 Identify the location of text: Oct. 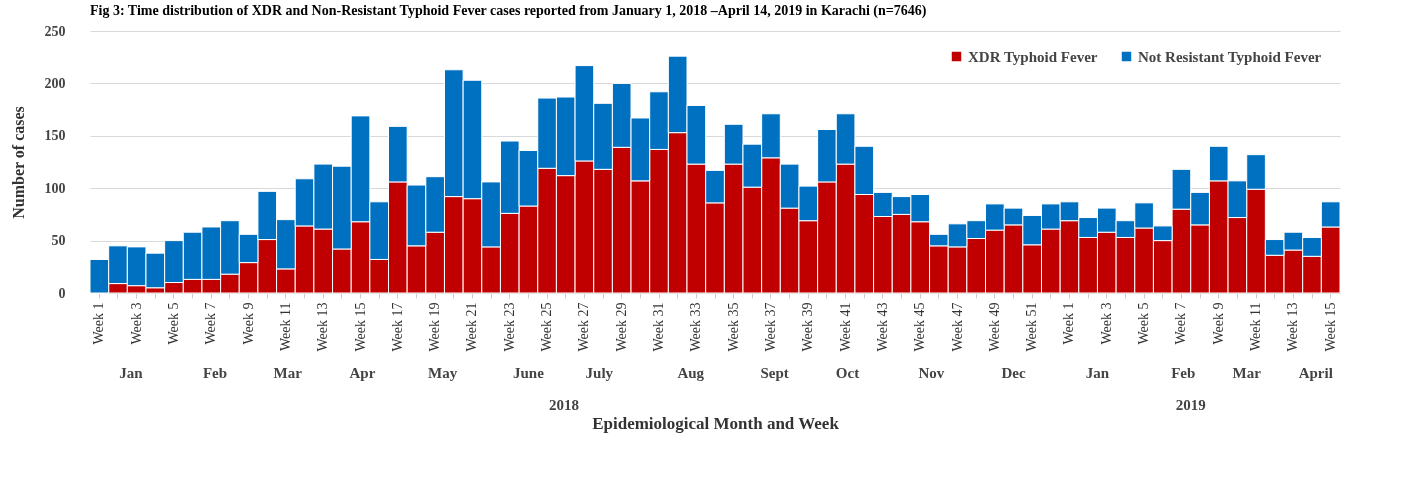
(847, 373).